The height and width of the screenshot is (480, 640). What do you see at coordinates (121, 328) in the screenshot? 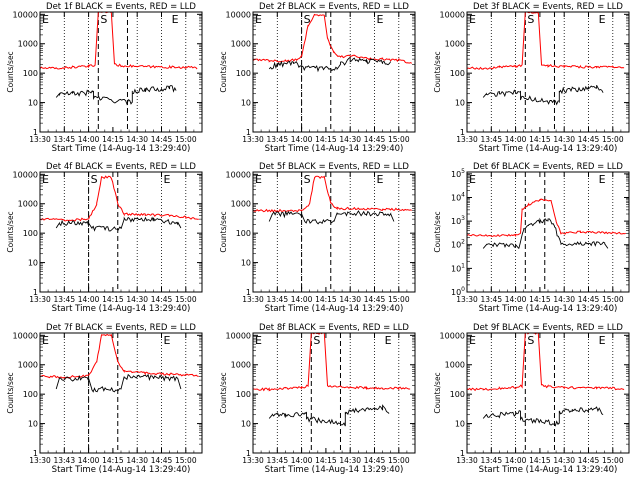
I see `panel-title: Det 7f BLACK = Events, RED = LLD` at bounding box center [121, 328].